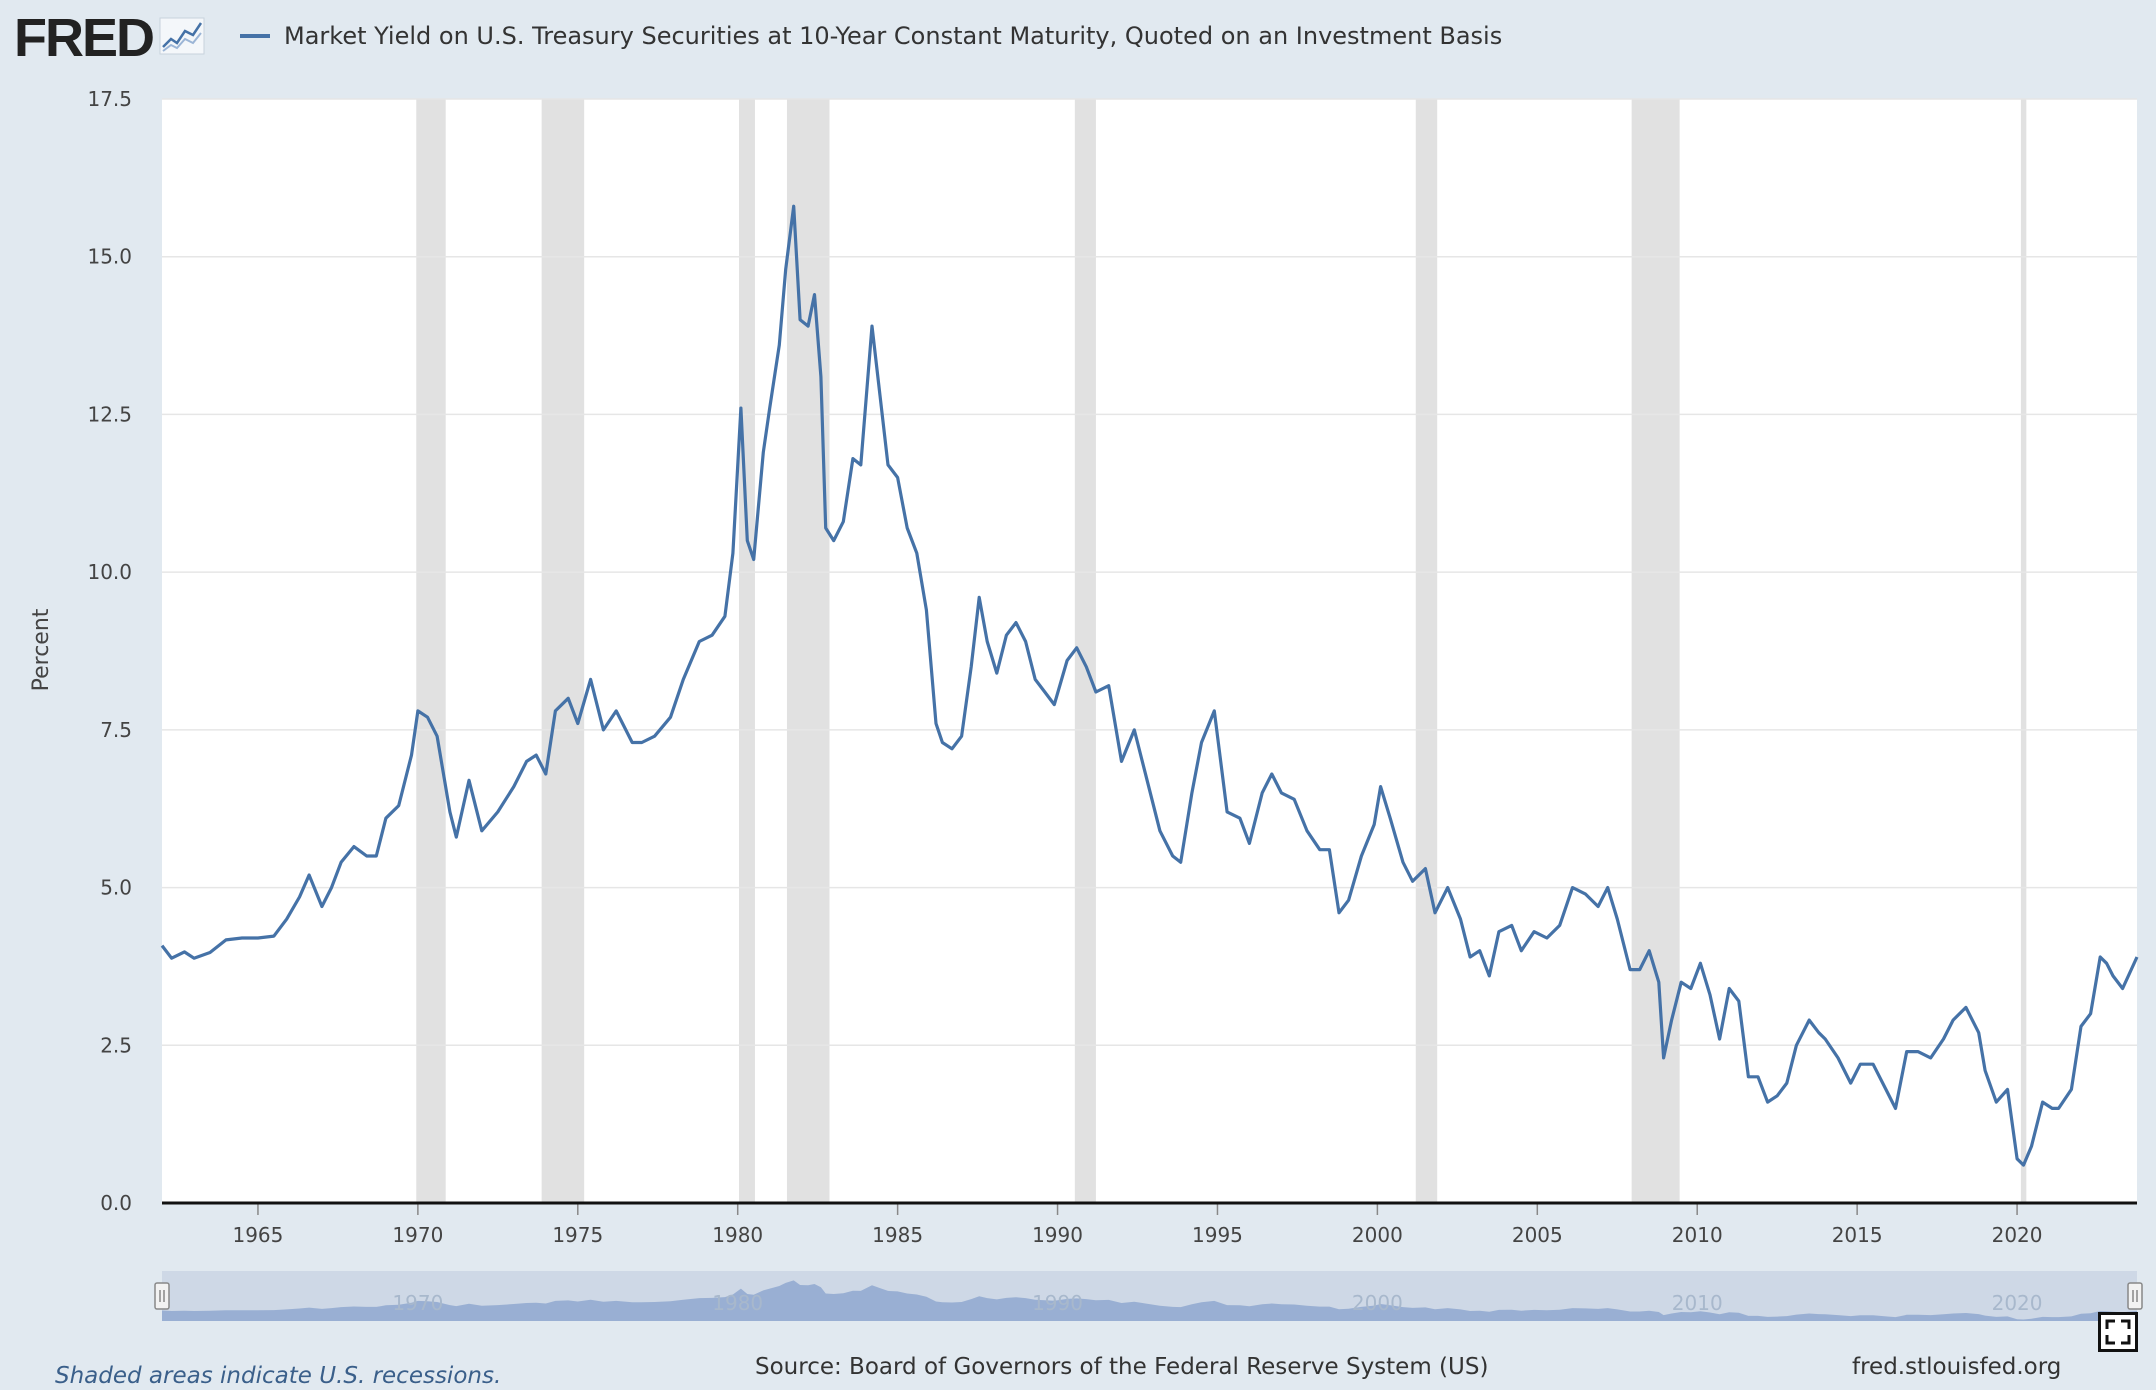 The image size is (2156, 1390). I want to click on navigator-handle-right, so click(2135, 1296).